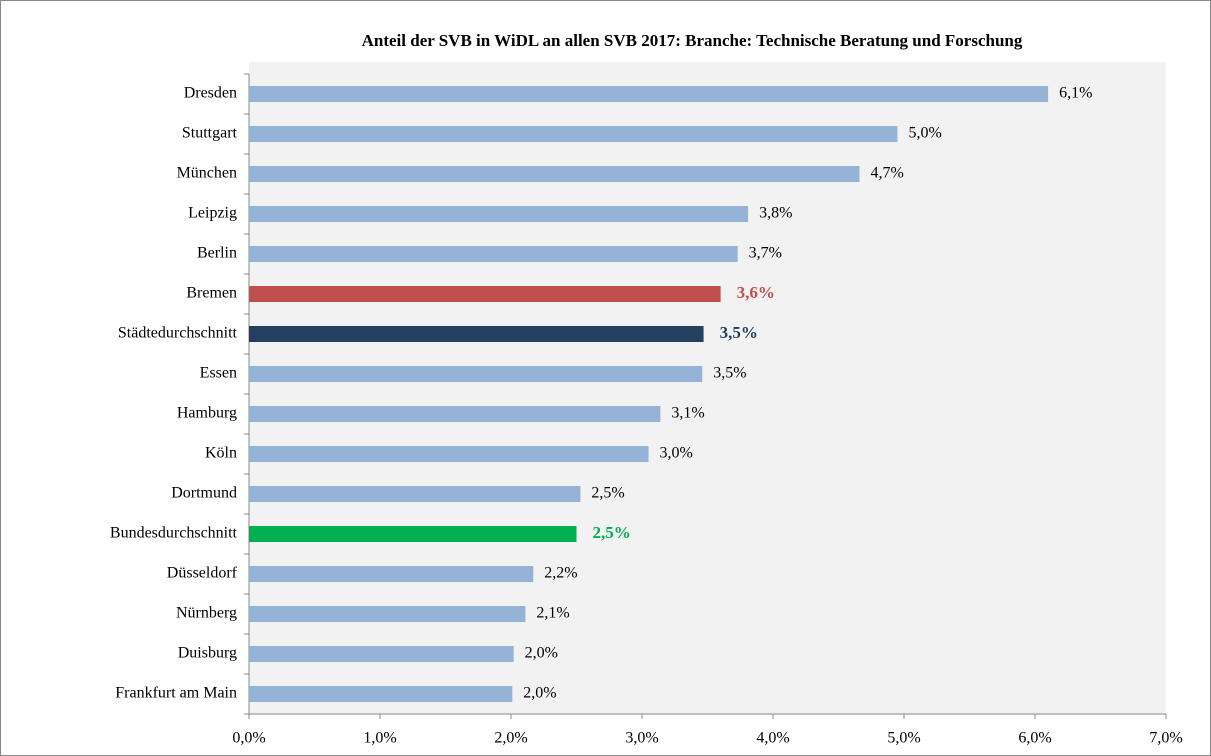 This screenshot has height=756, width=1211. Describe the element at coordinates (221, 453) in the screenshot. I see `y-tick-label: Köln` at that location.